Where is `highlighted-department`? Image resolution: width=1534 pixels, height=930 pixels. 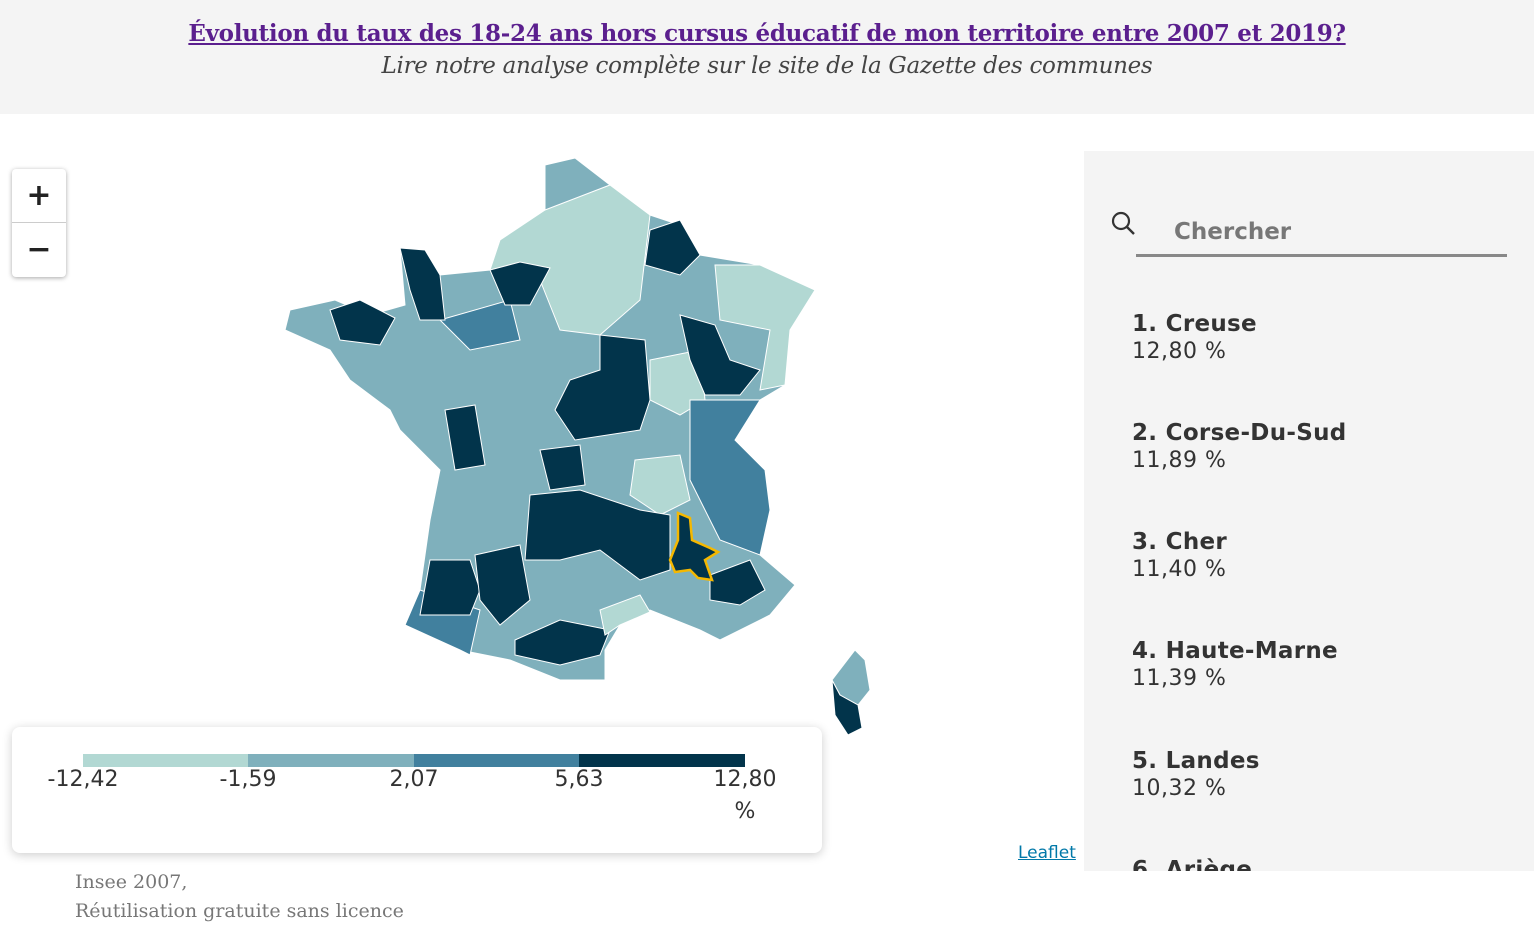 highlighted-department is located at coordinates (694, 546).